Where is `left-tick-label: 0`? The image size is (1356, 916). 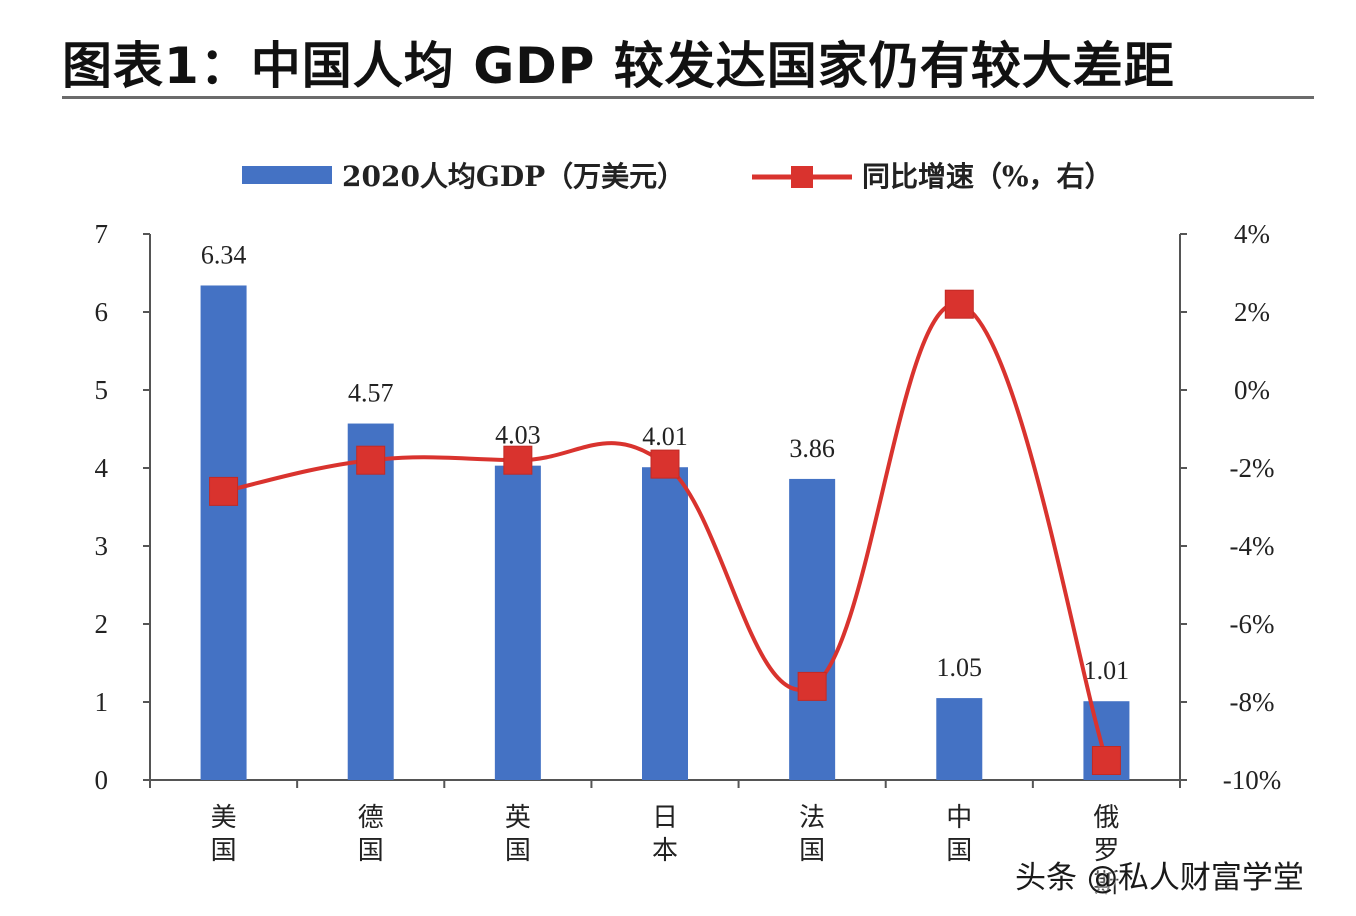
left-tick-label: 0 is located at coordinates (102, 780).